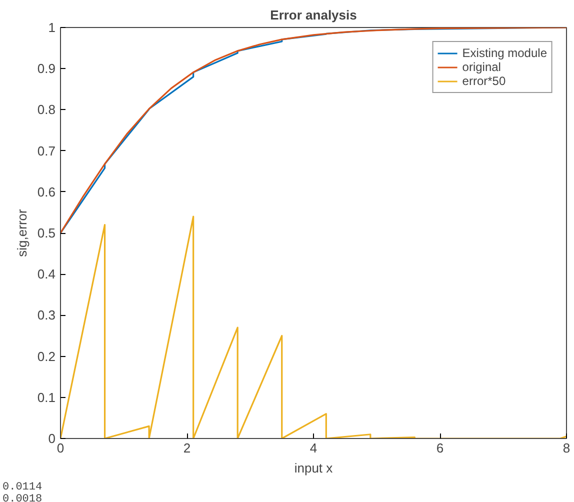 This screenshot has width=574, height=502. Describe the element at coordinates (52, 27) in the screenshot. I see `y-tick-label: 1` at that location.